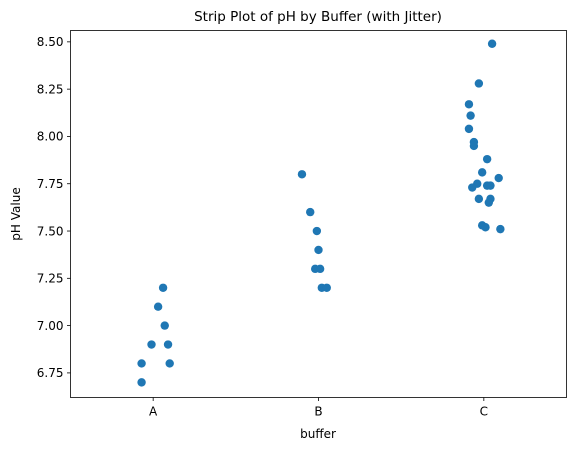 The image size is (576, 453). Describe the element at coordinates (50, 279) in the screenshot. I see `y-tick-label: 7.25` at that location.